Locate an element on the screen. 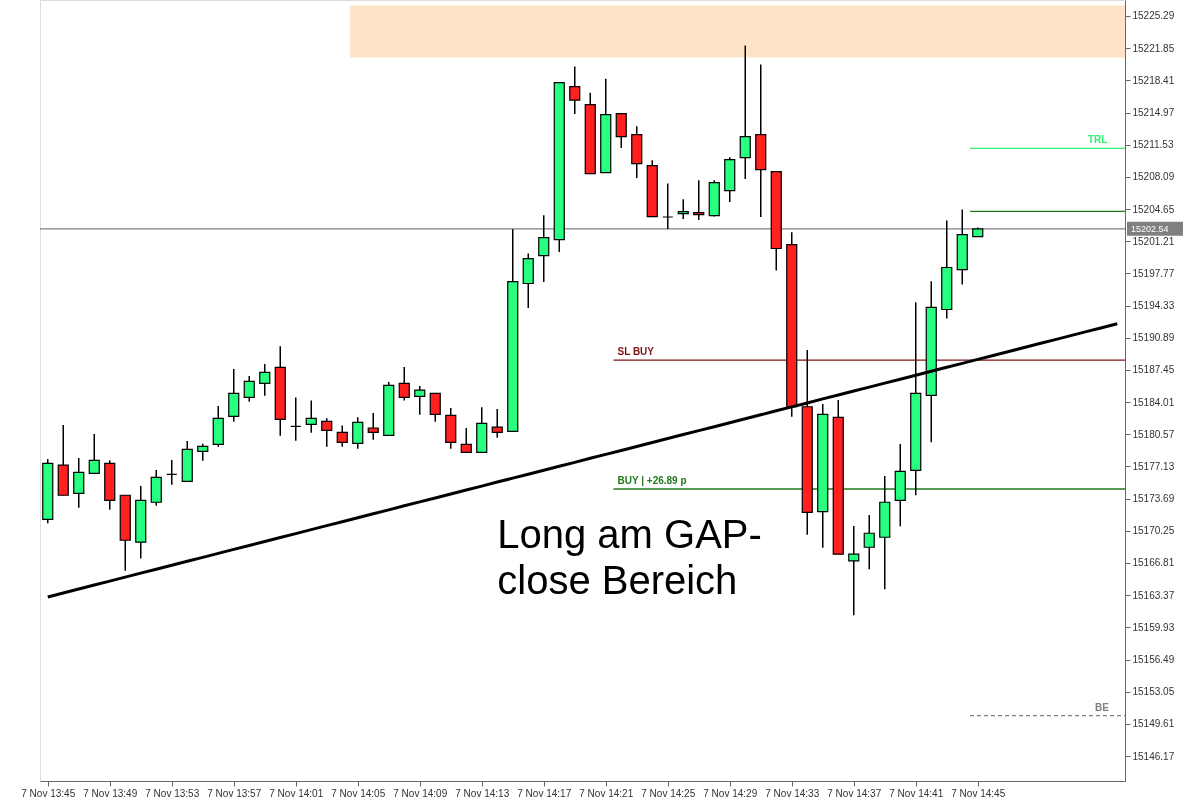 The width and height of the screenshot is (1199, 805). ref-line-label: 15202.54 is located at coordinates (1150, 228).